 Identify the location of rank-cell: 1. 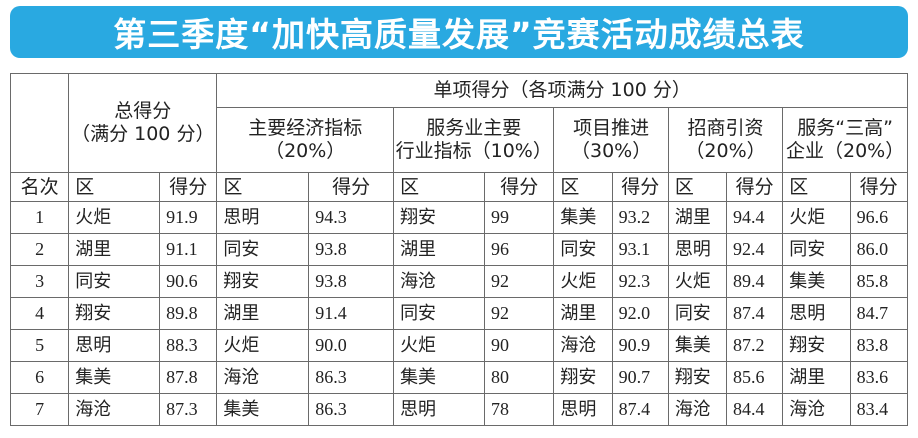
(39, 217).